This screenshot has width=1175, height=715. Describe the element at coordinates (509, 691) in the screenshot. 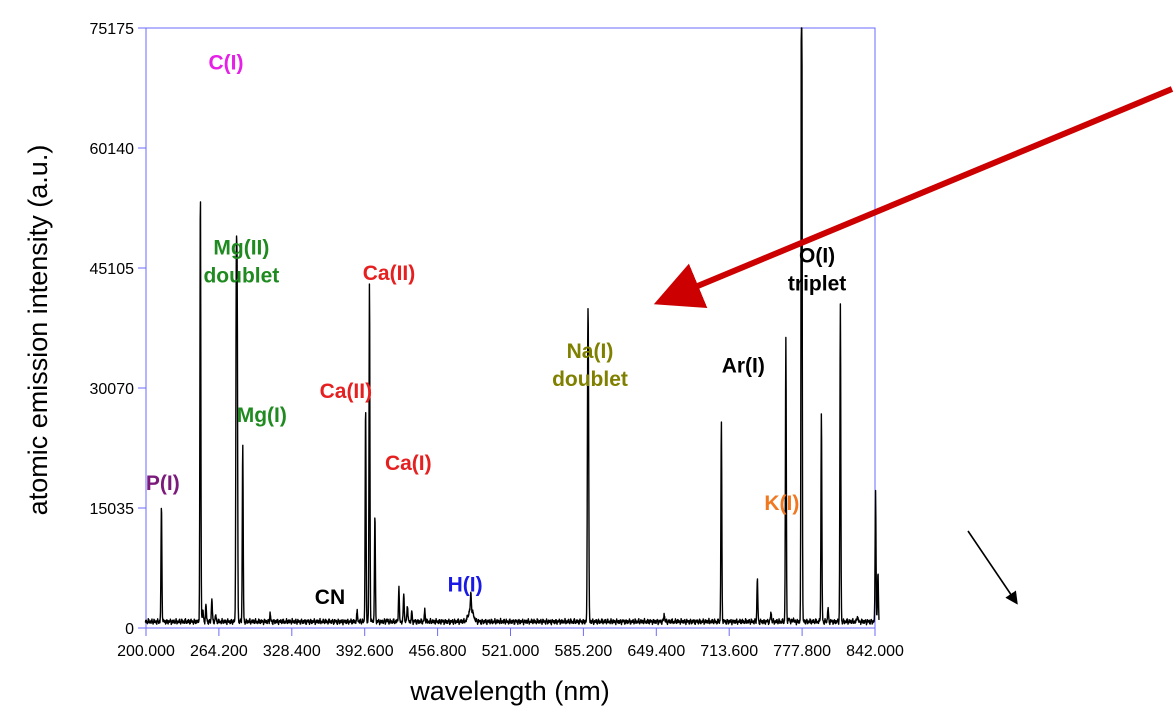

I see `x-axis-title: wavelength (nm)` at that location.